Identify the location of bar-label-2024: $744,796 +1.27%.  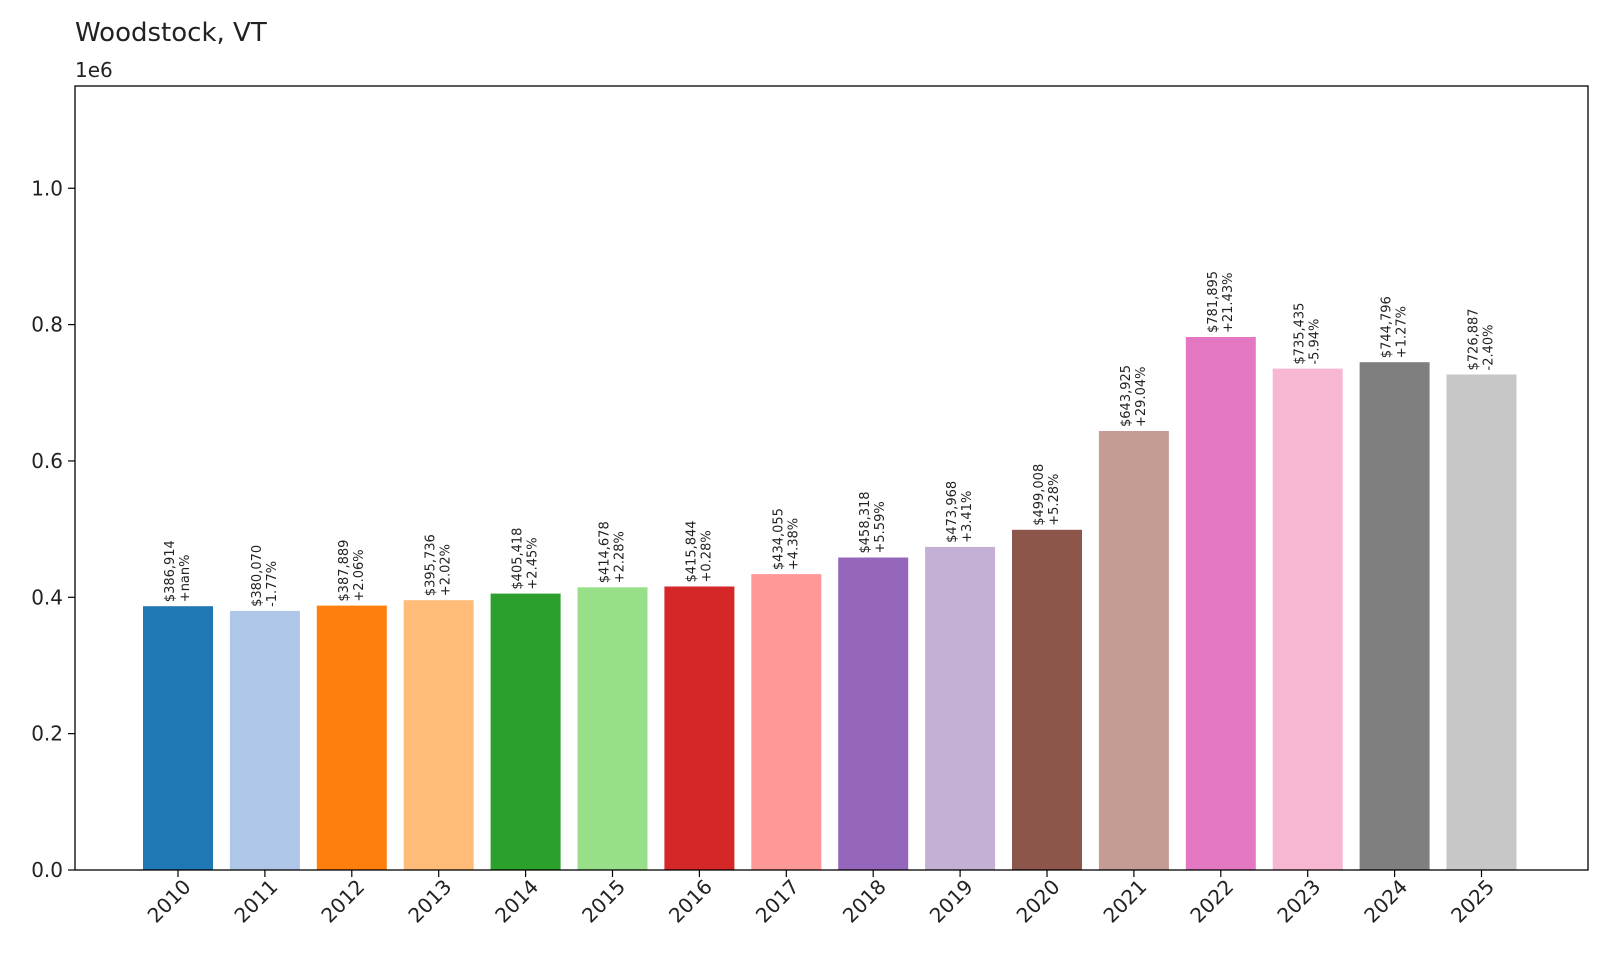
(1395, 327).